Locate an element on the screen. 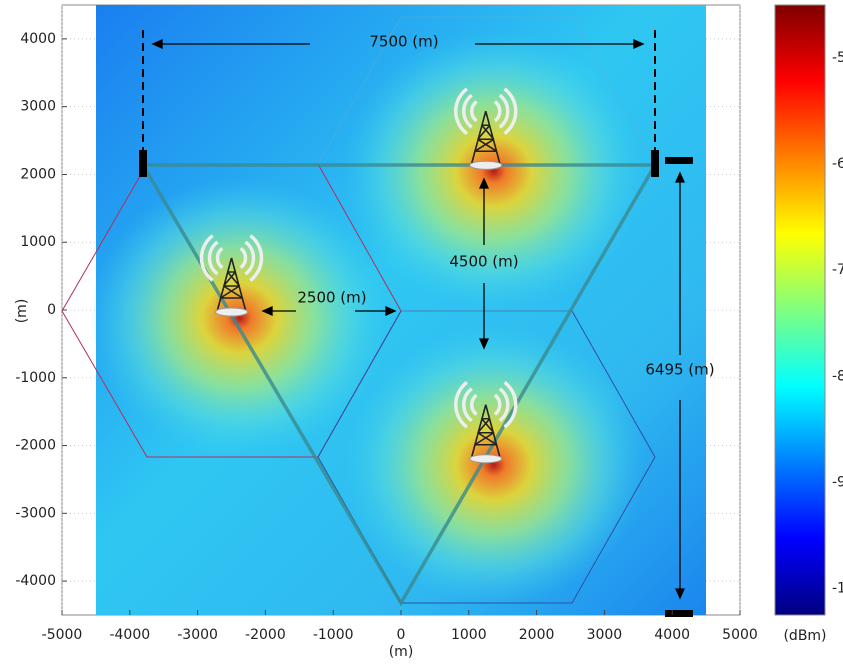 The image size is (843, 667). colorbar-tick-label: -50 is located at coordinates (837, 58).